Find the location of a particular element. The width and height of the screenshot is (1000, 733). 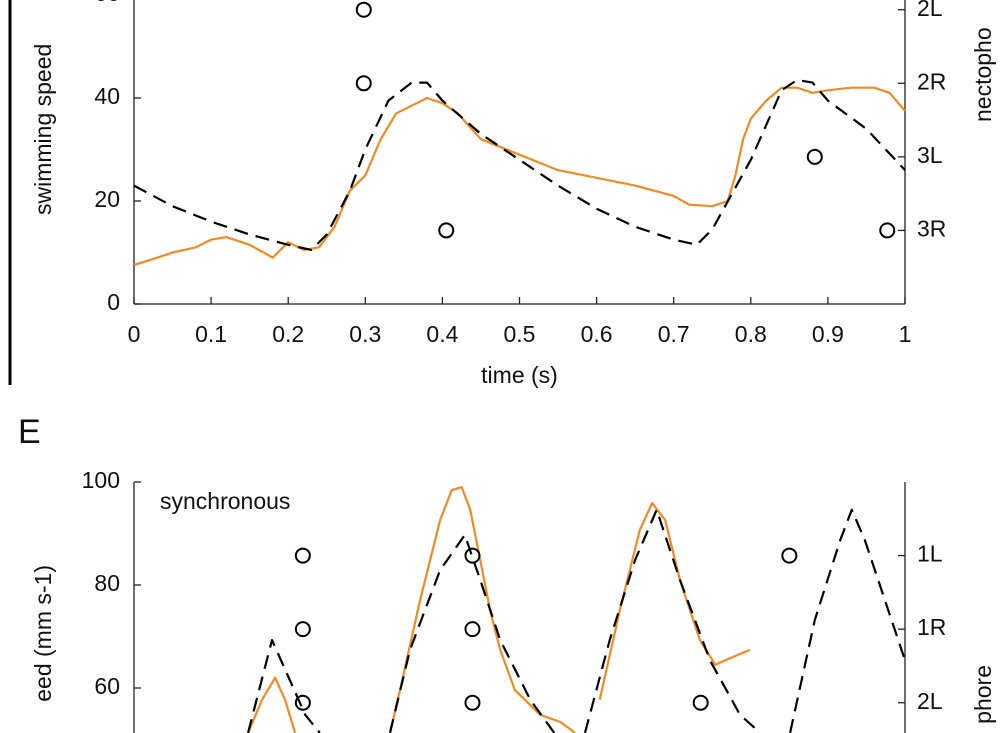

y2-tick-label: 2R is located at coordinates (931, 81).